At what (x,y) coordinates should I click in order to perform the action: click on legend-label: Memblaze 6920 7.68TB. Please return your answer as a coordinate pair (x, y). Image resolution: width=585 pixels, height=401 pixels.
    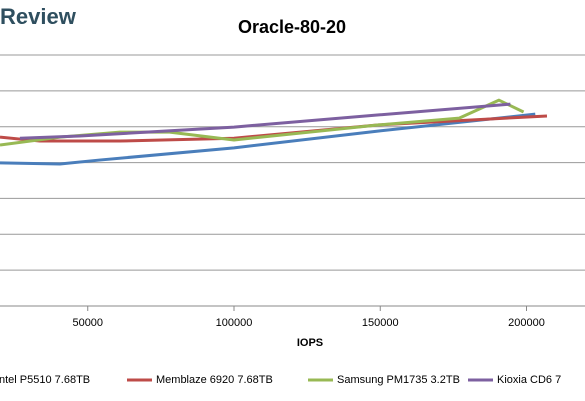
    Looking at the image, I should click on (214, 380).